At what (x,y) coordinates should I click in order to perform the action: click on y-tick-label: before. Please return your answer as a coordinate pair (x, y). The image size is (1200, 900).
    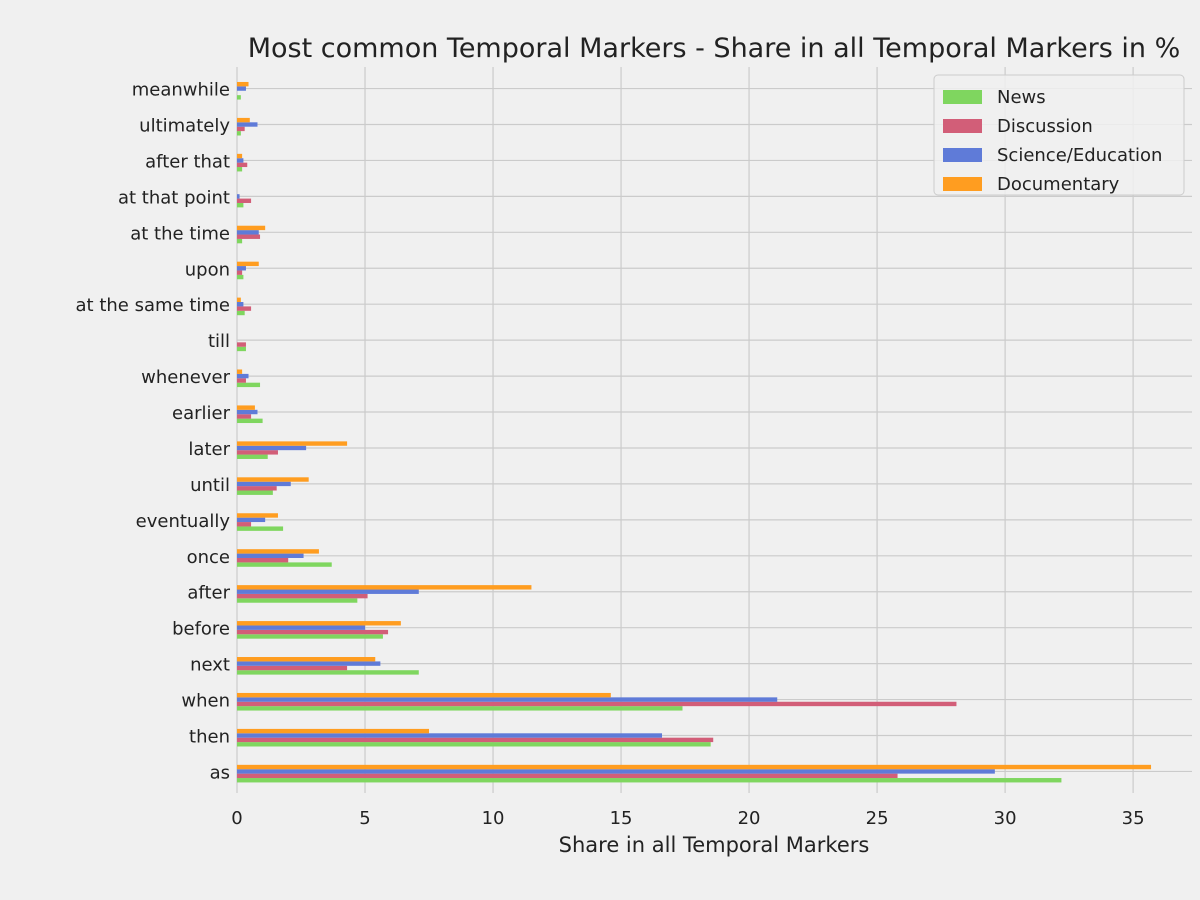
    Looking at the image, I should click on (201, 629).